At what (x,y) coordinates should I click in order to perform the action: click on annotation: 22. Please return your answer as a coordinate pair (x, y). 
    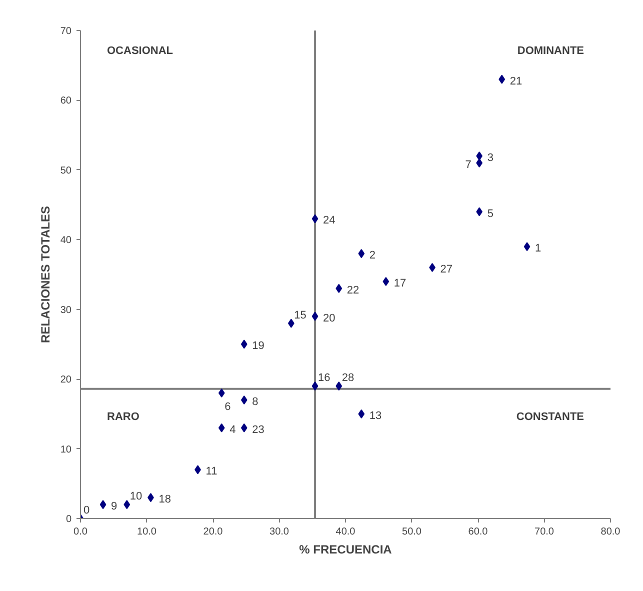
    Looking at the image, I should click on (353, 290).